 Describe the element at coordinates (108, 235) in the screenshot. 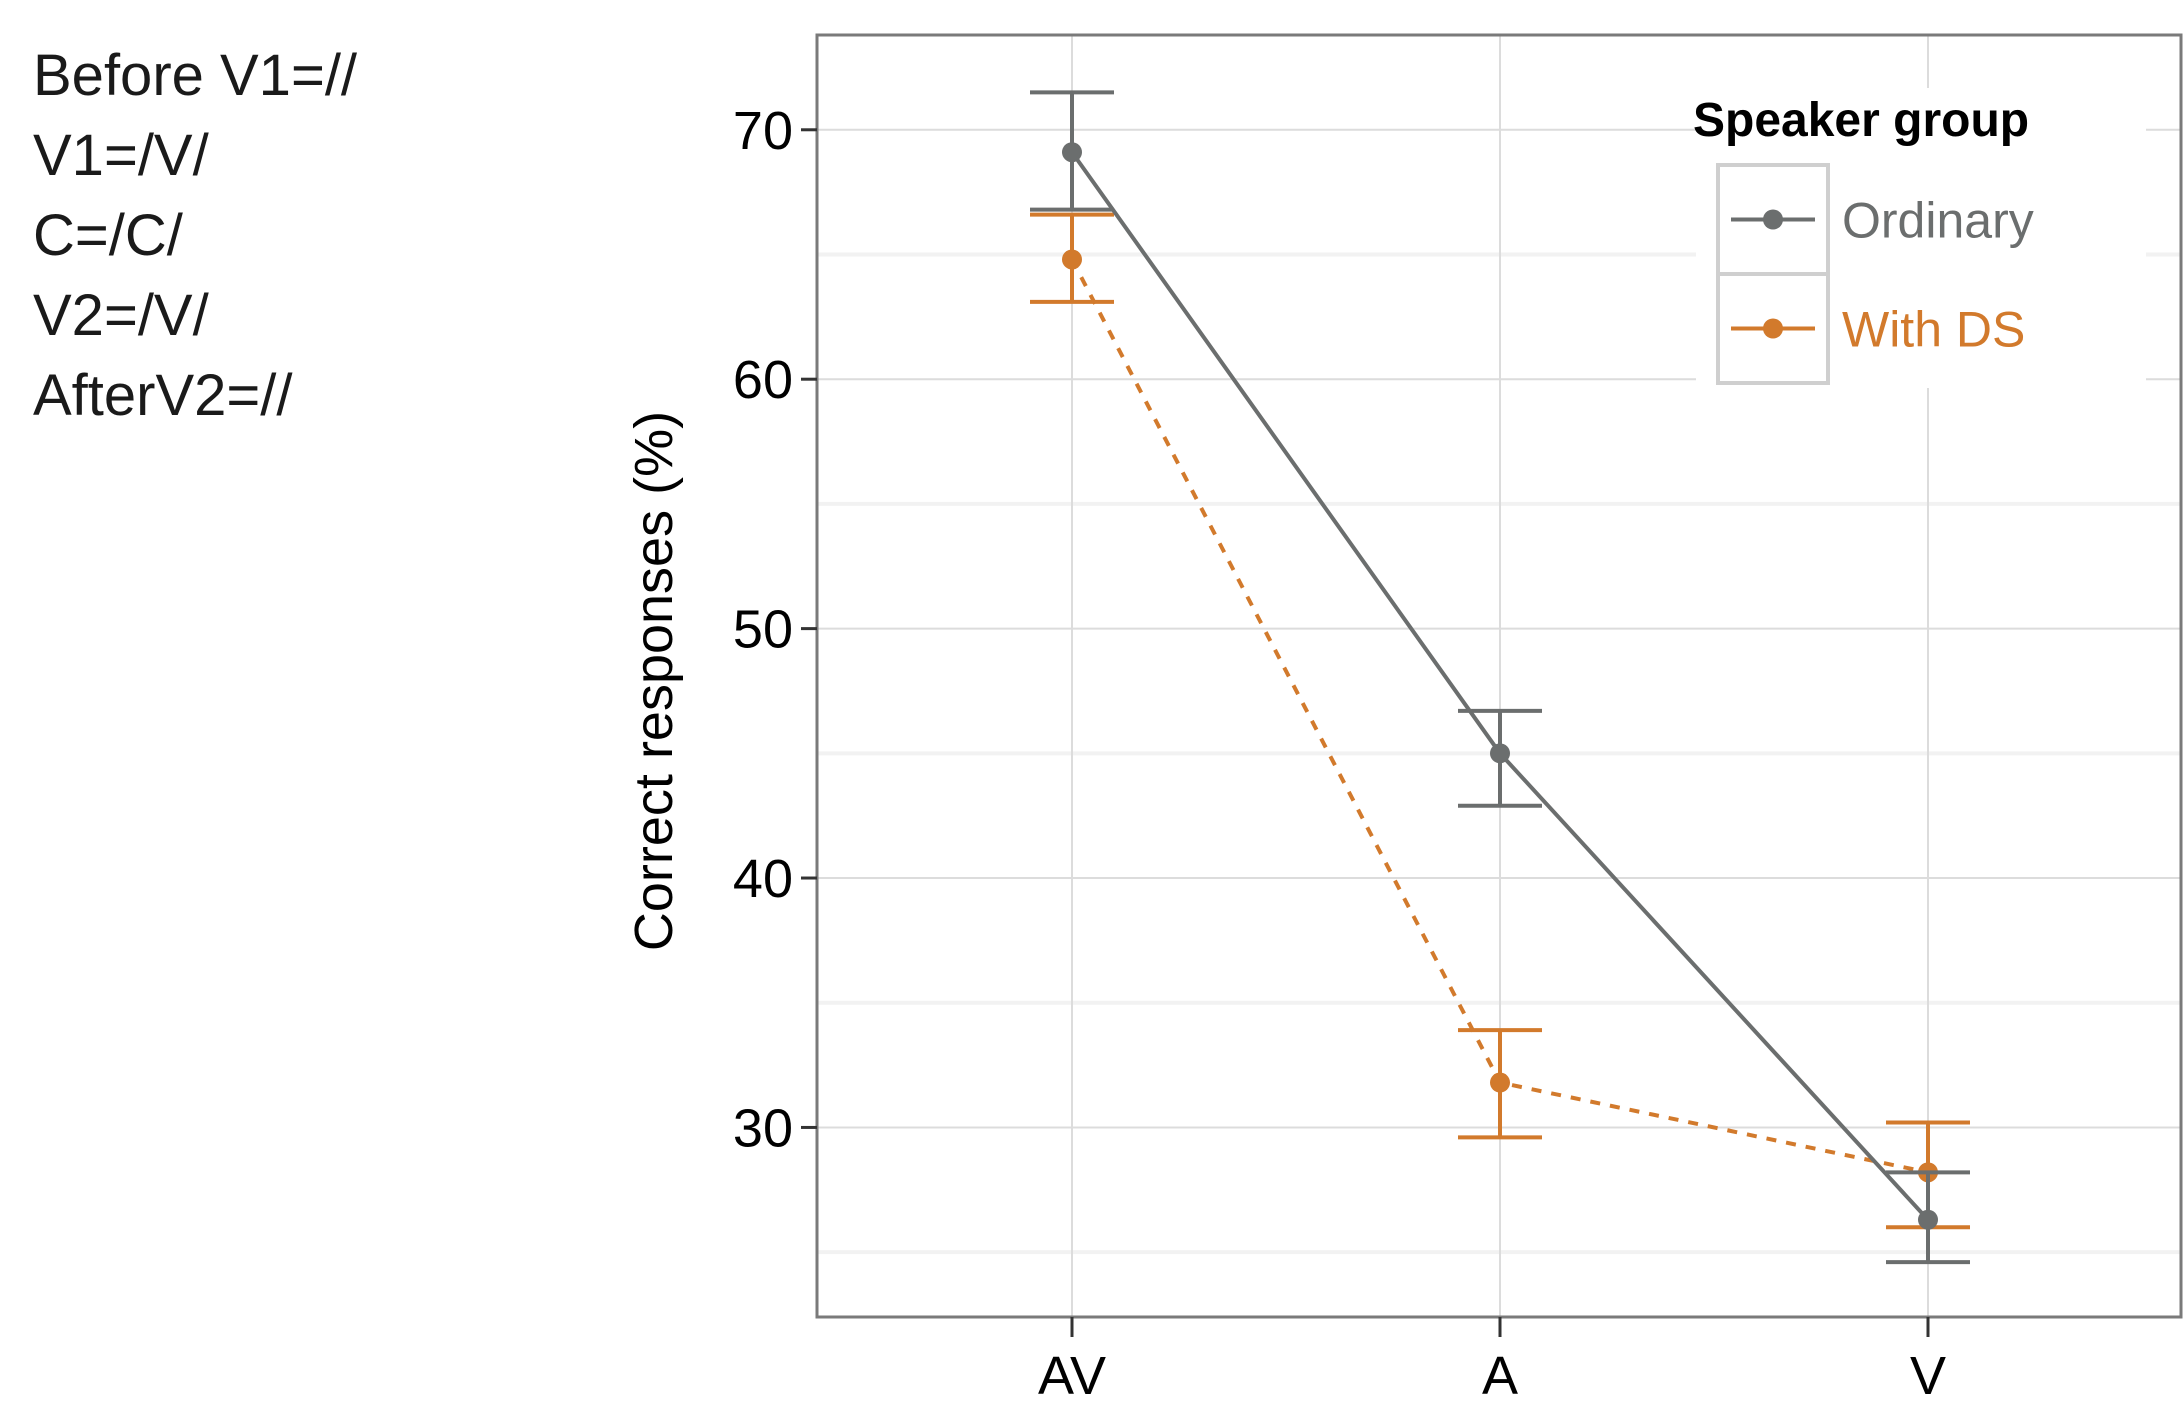

I see `side-note: C=/C/` at that location.